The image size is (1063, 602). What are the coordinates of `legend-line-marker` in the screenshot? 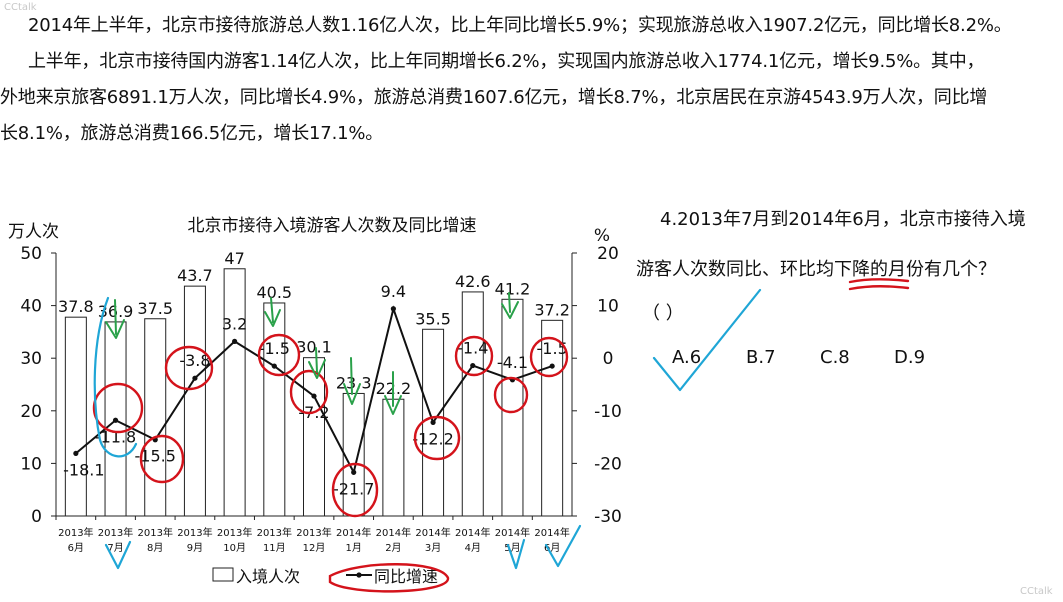 It's located at (359, 575).